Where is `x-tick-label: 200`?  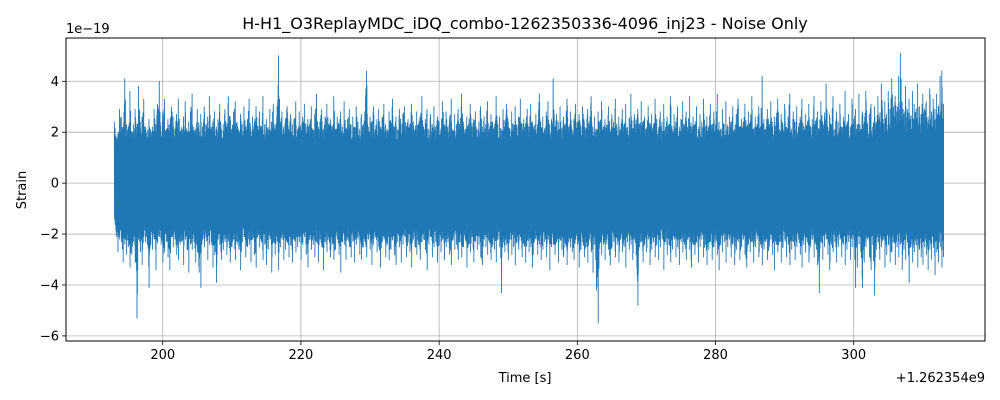
x-tick-label: 200 is located at coordinates (162, 355).